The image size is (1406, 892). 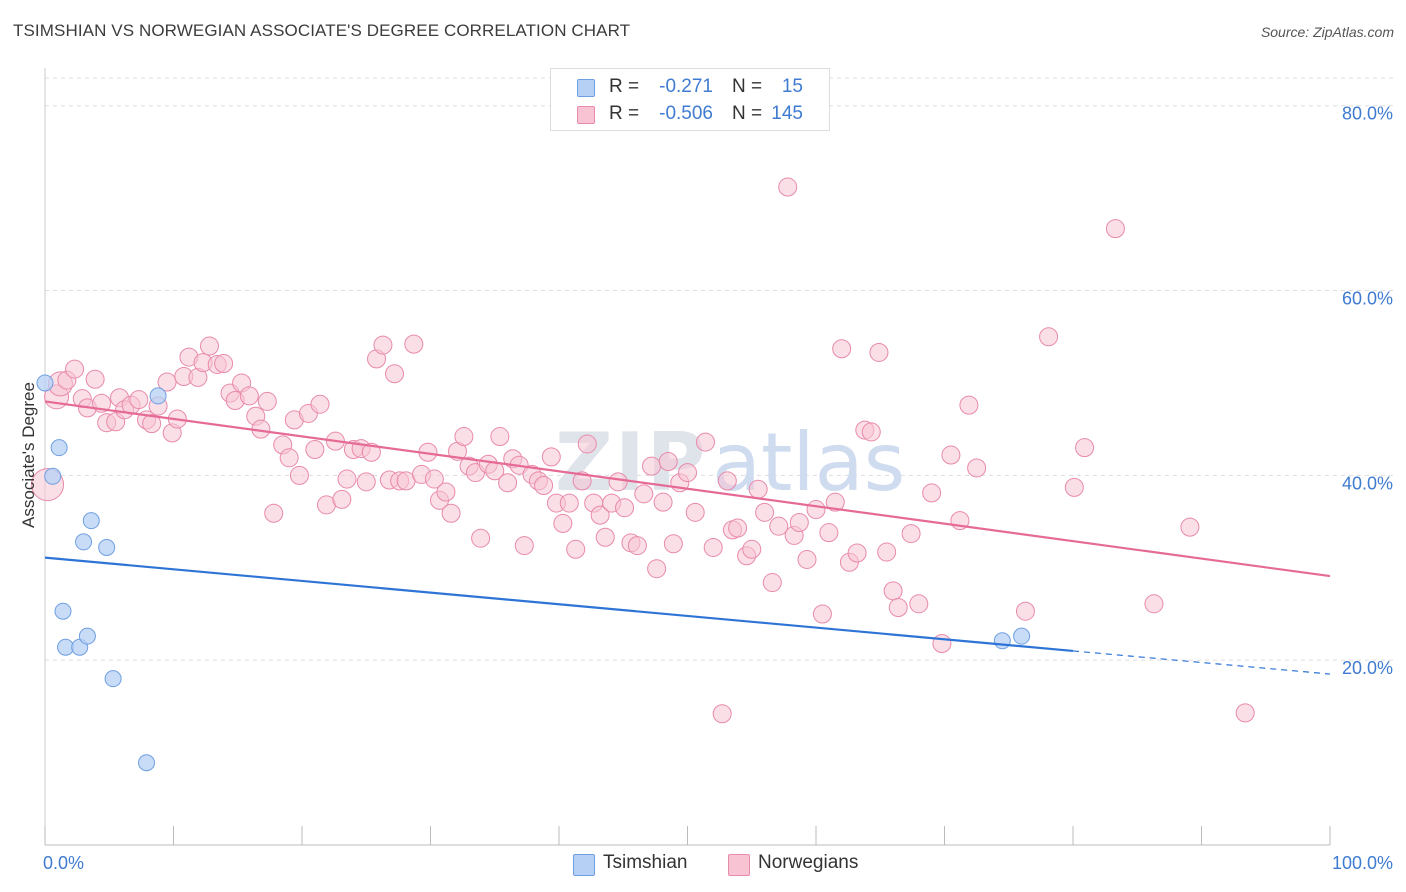 What do you see at coordinates (28, 455) in the screenshot?
I see `y-axis-label: Associate's Degree` at bounding box center [28, 455].